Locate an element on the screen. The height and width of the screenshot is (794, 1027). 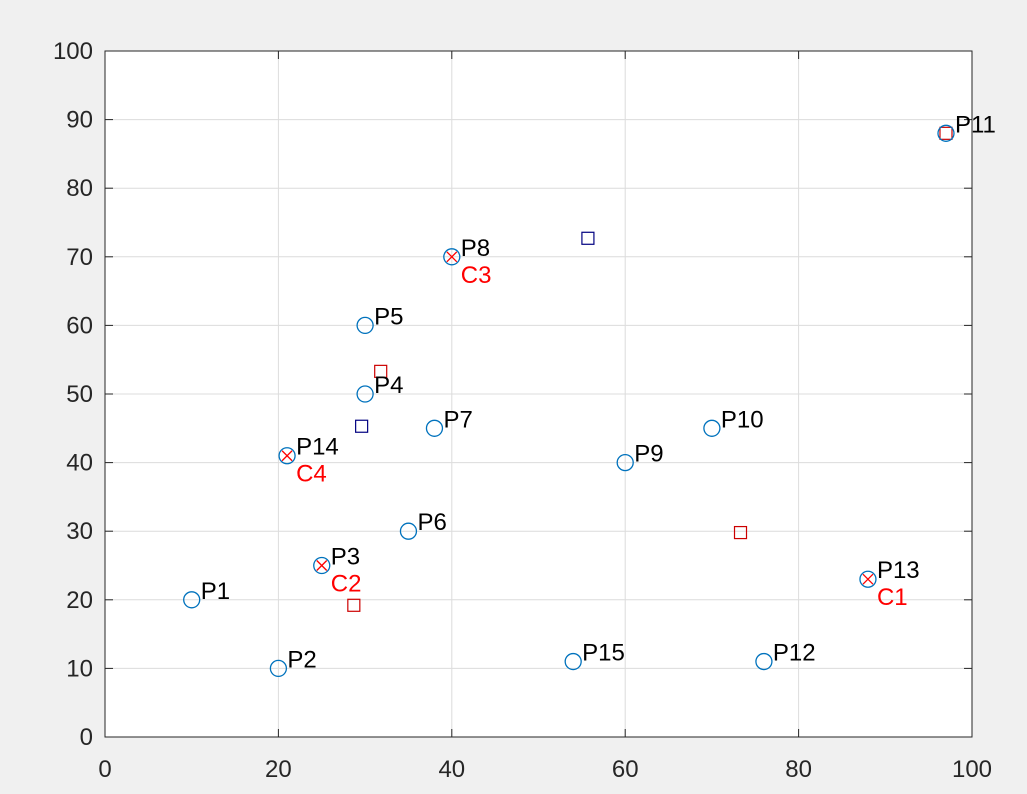
y-tick-label: 50 is located at coordinates (79, 394).